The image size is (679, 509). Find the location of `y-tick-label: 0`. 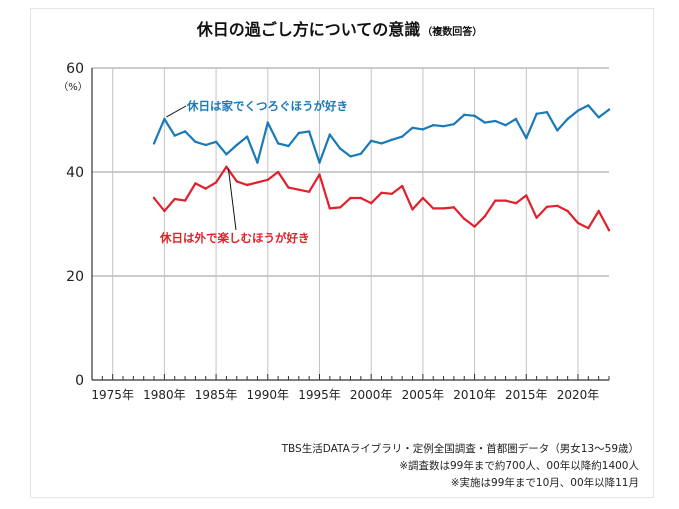

y-tick-label: 0 is located at coordinates (79, 381).